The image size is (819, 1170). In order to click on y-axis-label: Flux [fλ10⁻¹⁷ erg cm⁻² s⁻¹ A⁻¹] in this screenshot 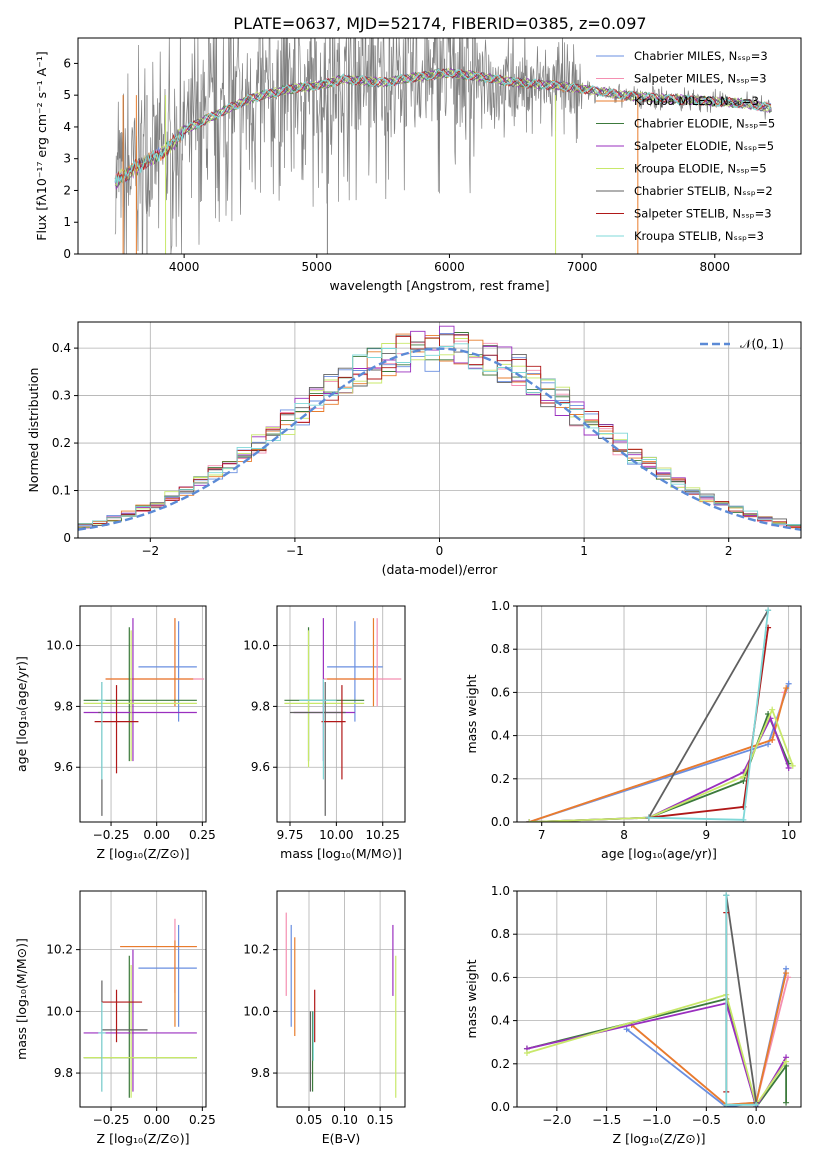, I will do `click(41, 145)`.